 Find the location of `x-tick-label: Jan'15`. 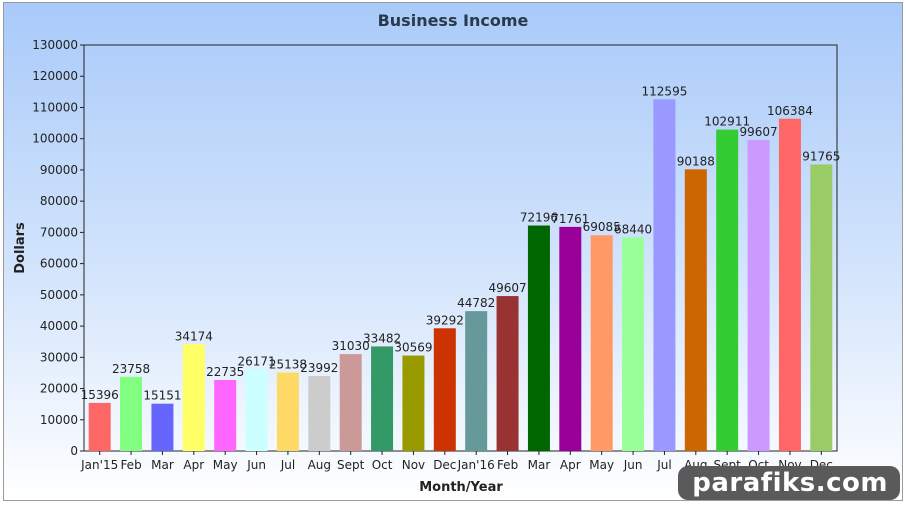

x-tick-label: Jan'15 is located at coordinates (99, 465).